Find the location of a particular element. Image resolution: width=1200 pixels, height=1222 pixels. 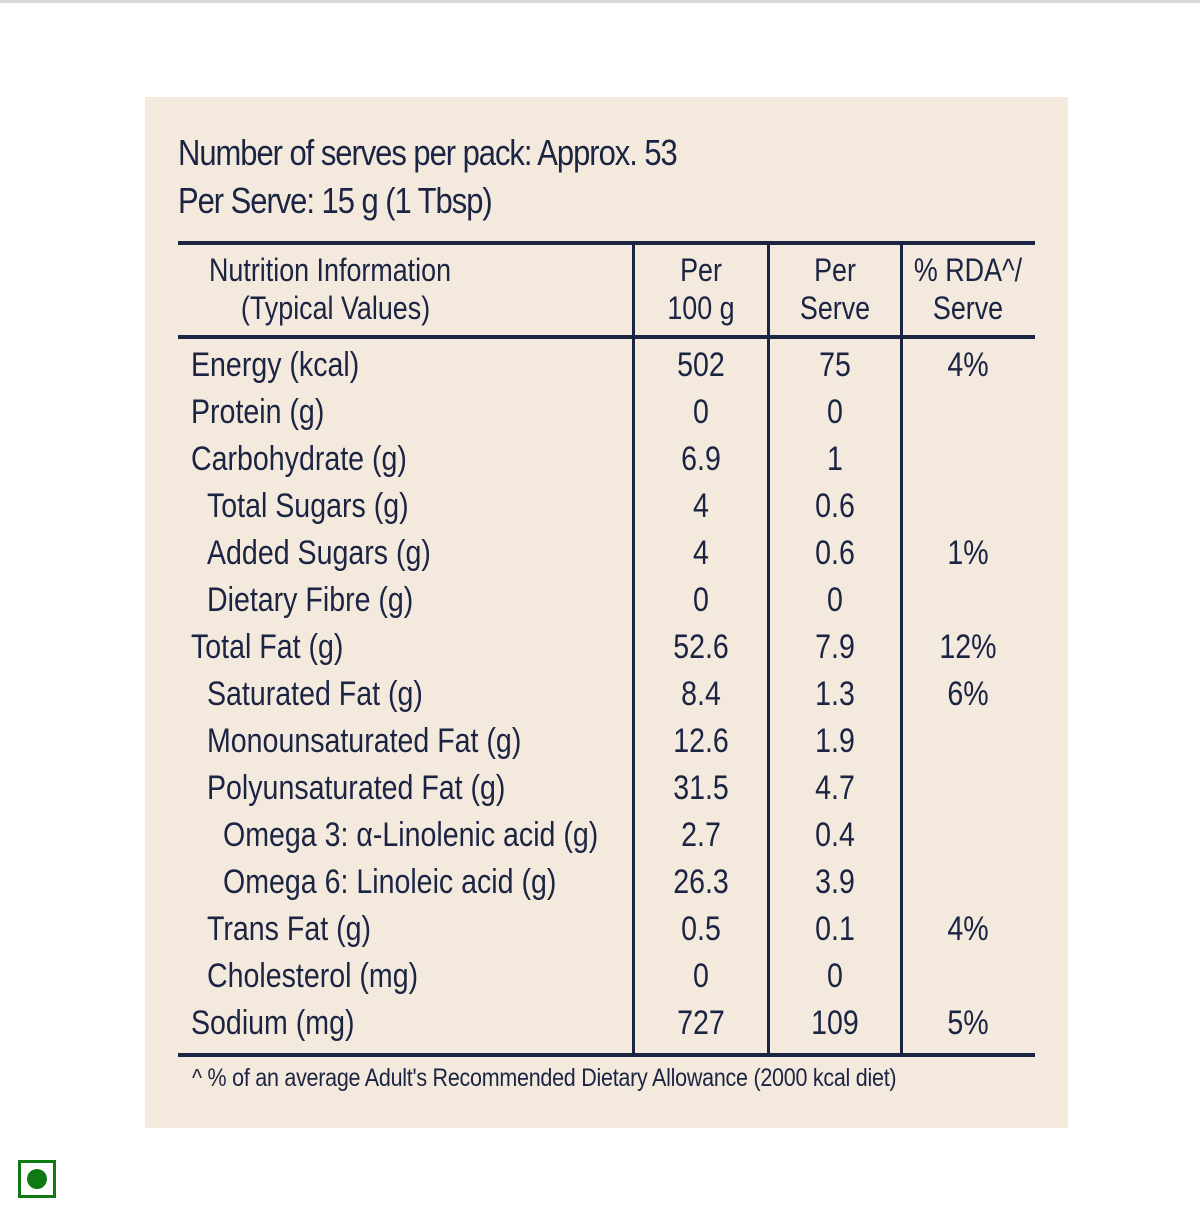

value-per-serve: 1.3 is located at coordinates (835, 694).